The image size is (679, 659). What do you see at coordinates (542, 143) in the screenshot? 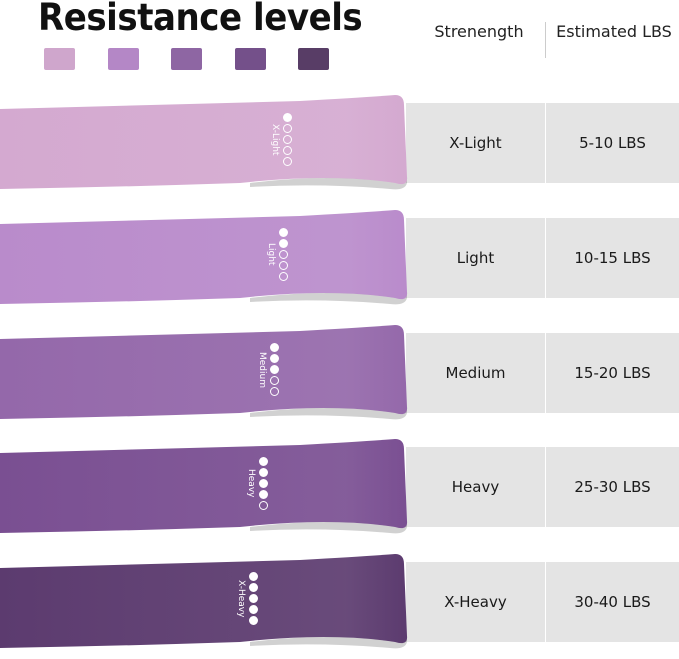
I see `level-row: X-Light 5-10 LBS` at bounding box center [542, 143].